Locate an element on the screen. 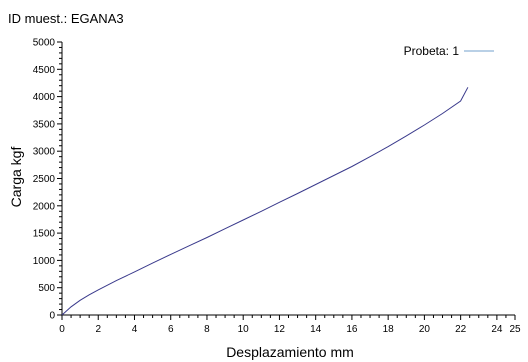  x-tick-label: 12 is located at coordinates (280, 329).